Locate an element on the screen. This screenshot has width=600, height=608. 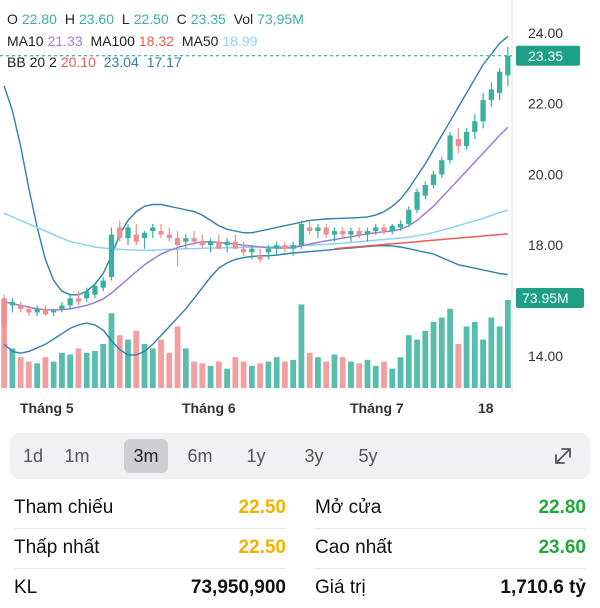
range-button-3y: 3y is located at coordinates (314, 456).